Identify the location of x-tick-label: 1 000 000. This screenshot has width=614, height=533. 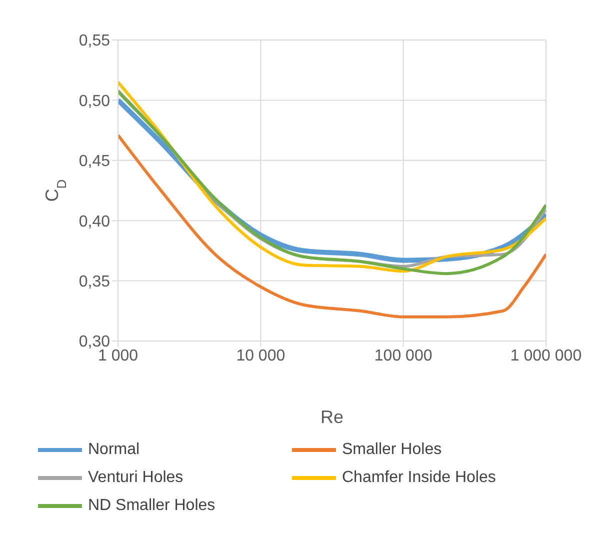
(546, 355).